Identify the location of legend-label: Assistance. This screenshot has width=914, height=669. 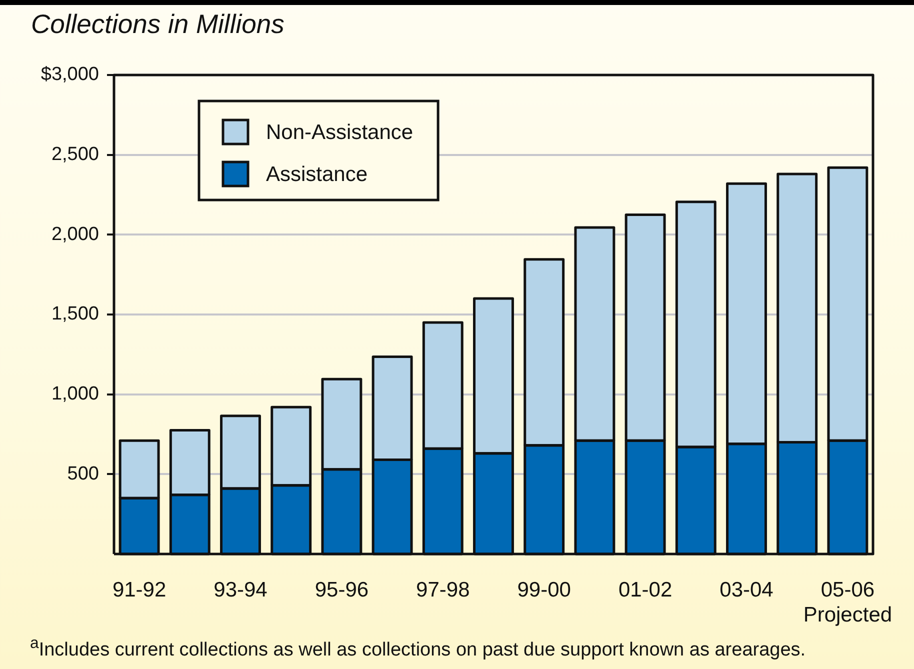
(317, 174).